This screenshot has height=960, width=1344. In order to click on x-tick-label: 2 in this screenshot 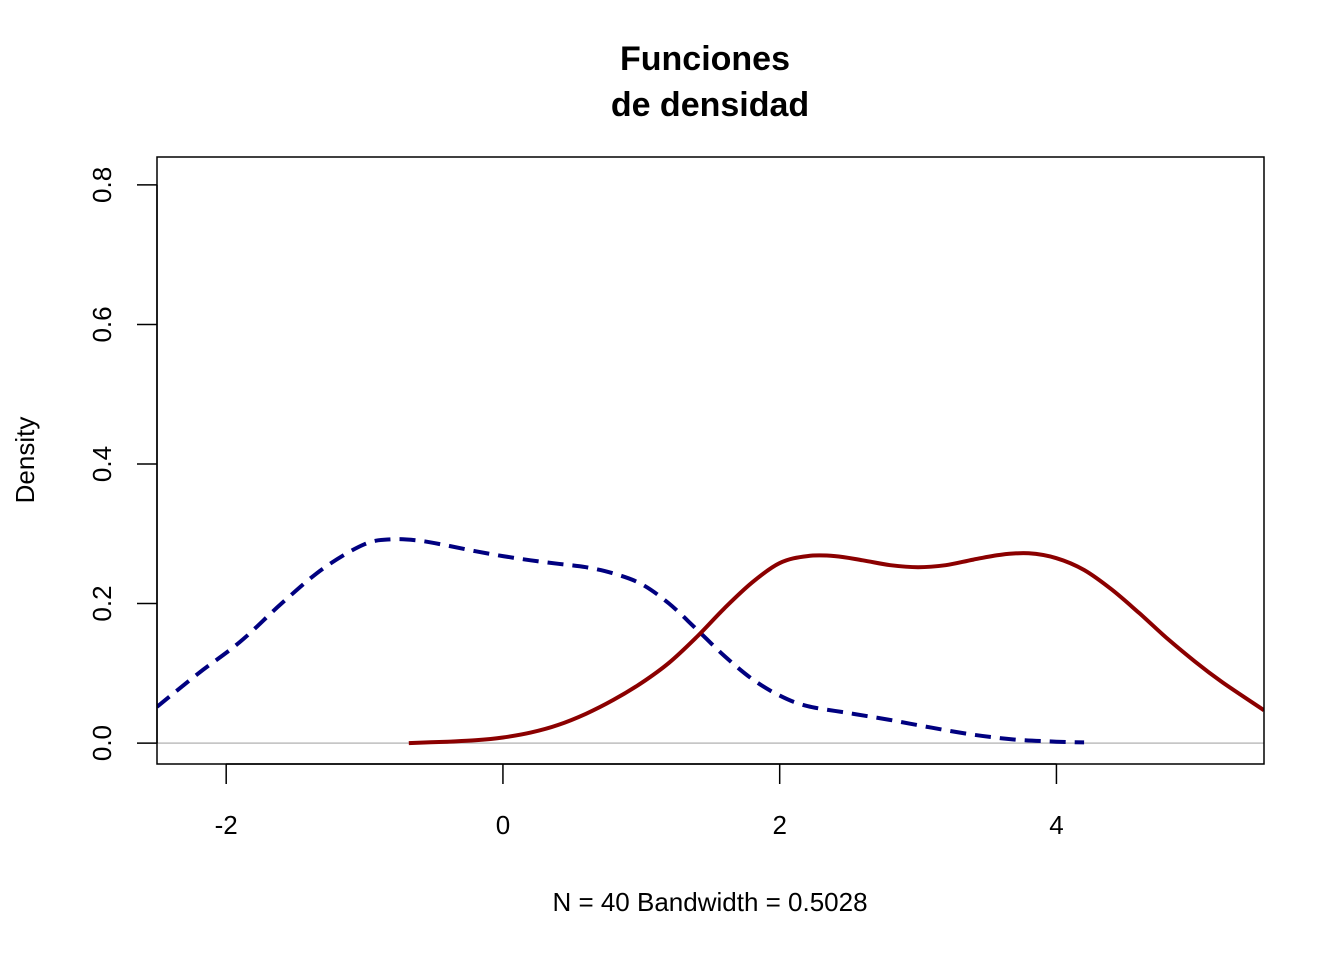, I will do `click(779, 825)`.